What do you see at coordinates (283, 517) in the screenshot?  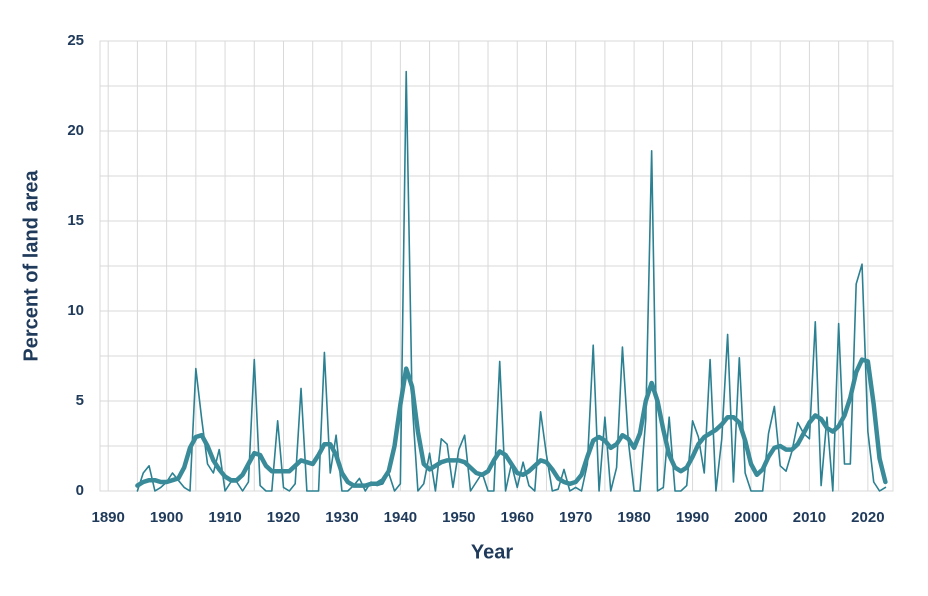 I see `x-tick-label: 1920` at bounding box center [283, 517].